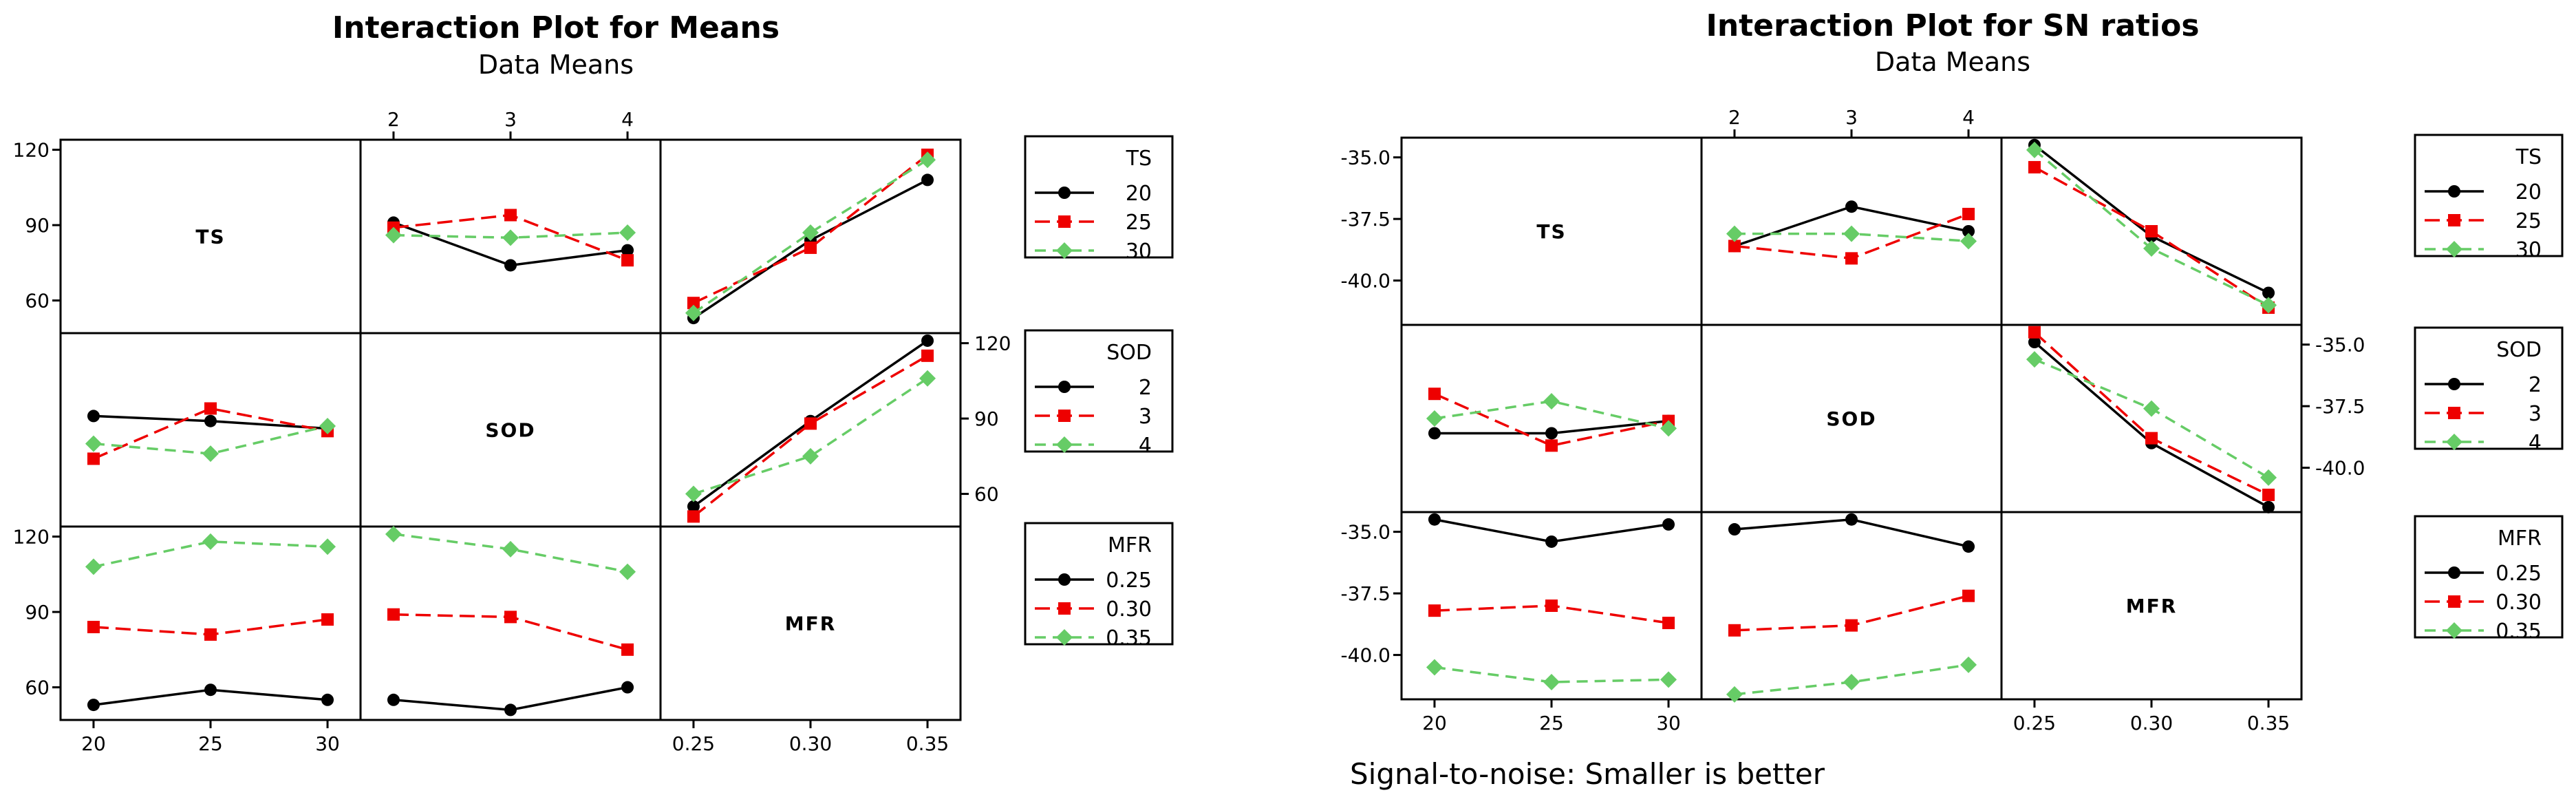  I want to click on legend-item: 0.25, so click(1129, 581).